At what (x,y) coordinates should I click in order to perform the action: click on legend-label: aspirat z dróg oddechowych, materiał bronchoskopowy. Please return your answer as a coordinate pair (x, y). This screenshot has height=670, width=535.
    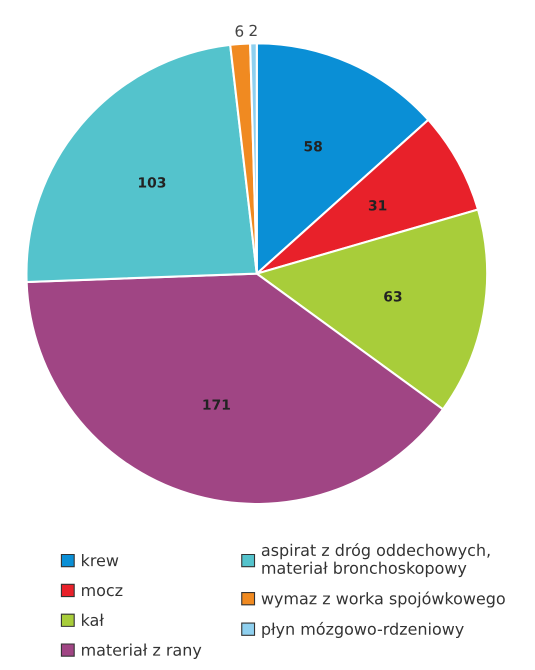
    Looking at the image, I should click on (376, 560).